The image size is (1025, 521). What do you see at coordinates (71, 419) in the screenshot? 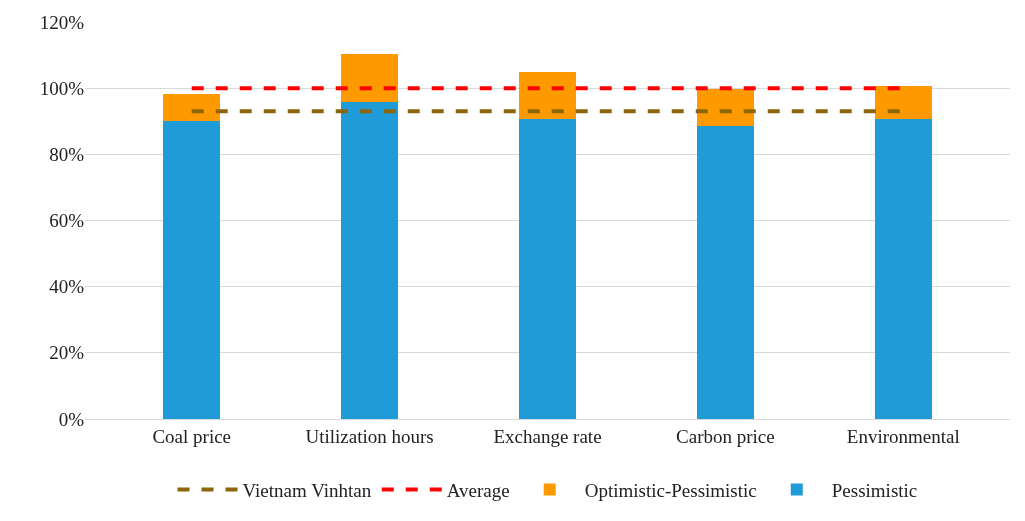
I see `y-tick-label: 0%` at bounding box center [71, 419].